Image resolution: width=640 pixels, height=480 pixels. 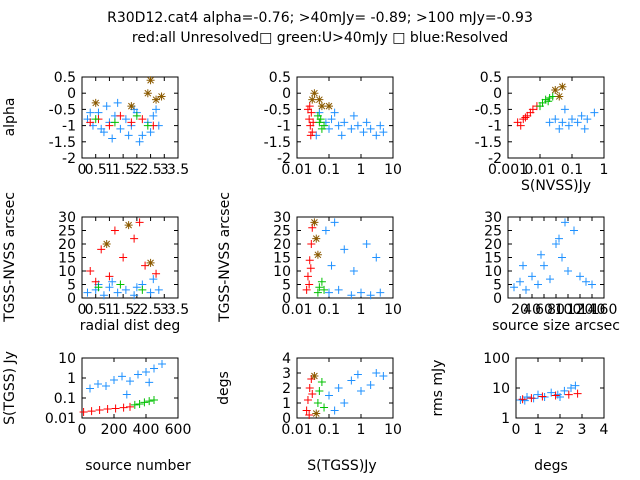 What do you see at coordinates (532, 310) in the screenshot?
I see `x-tick-label: 40` at bounding box center [532, 310].